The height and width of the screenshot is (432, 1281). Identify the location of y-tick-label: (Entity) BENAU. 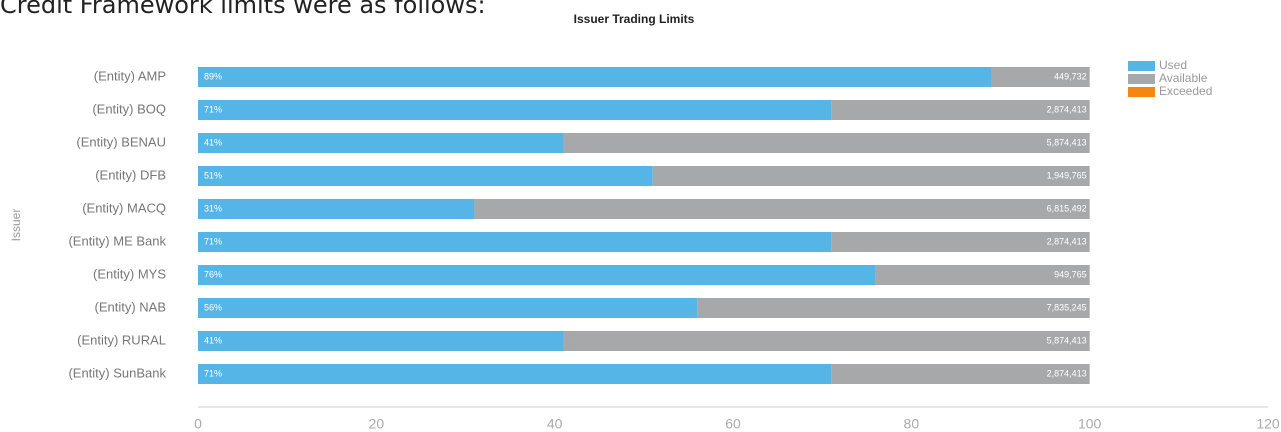
(121, 141).